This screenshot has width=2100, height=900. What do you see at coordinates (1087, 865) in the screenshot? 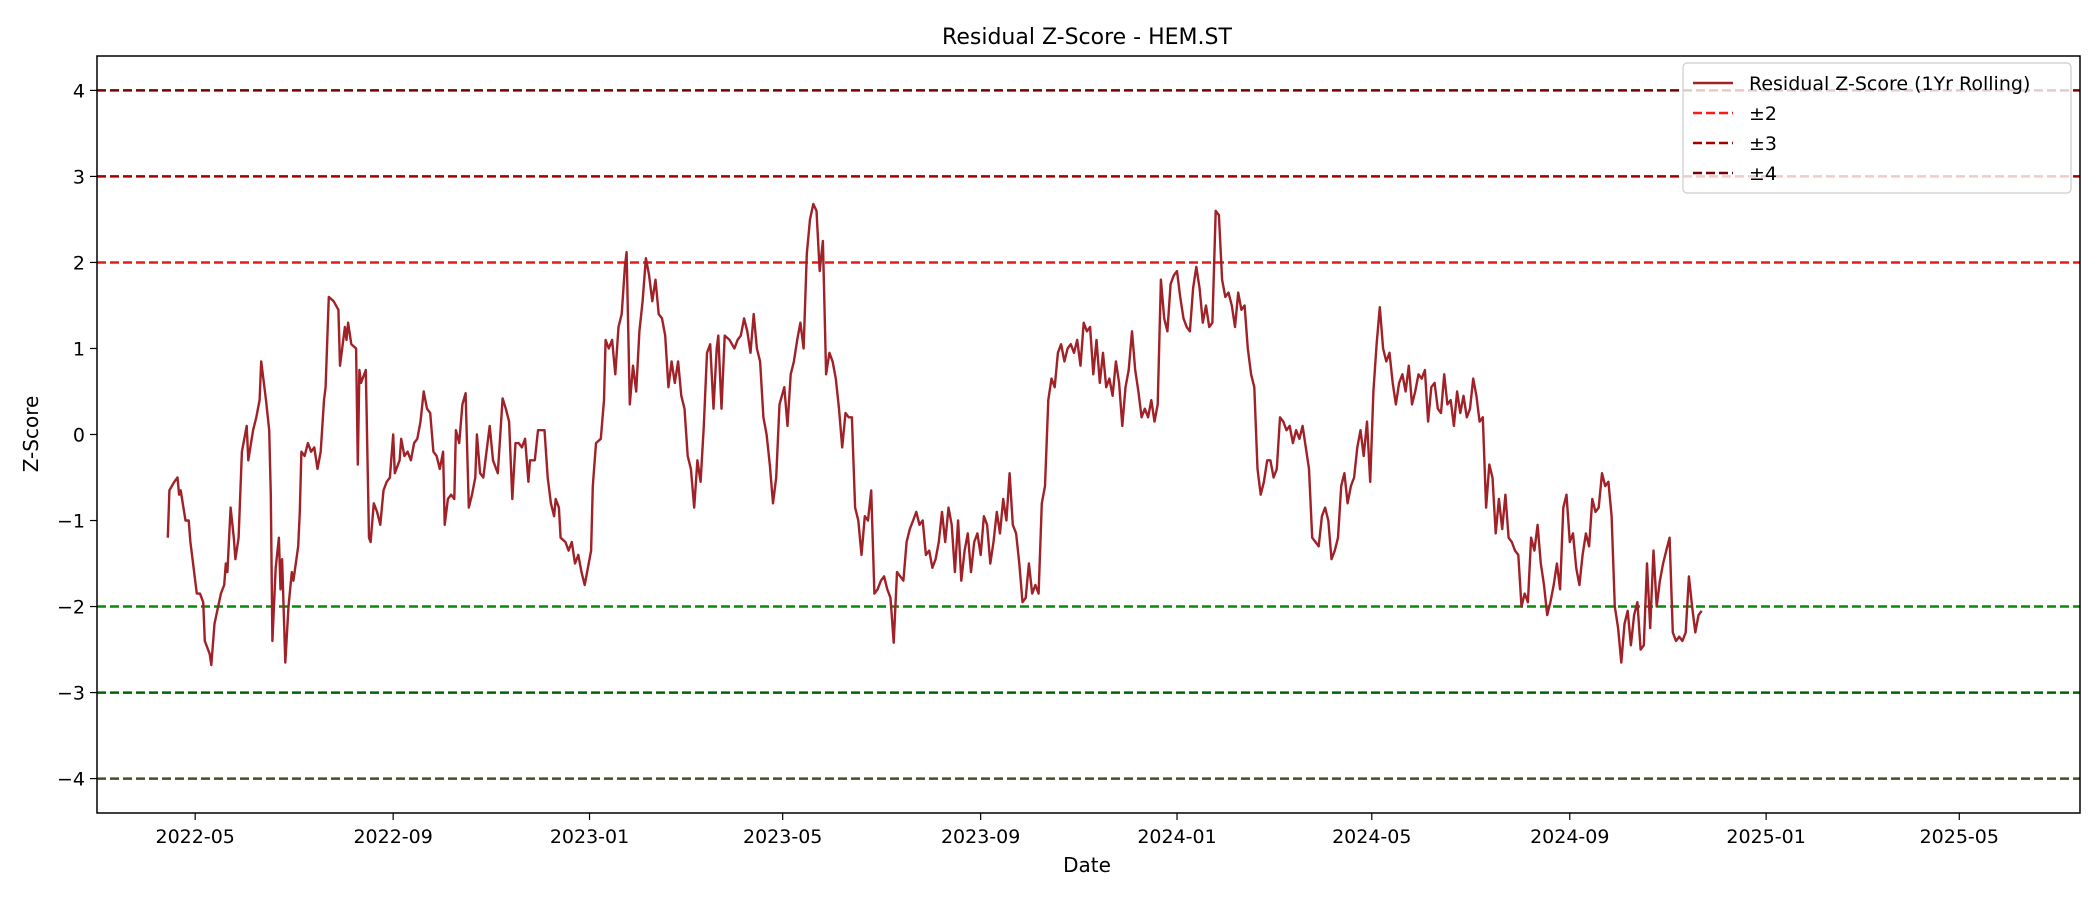
I see `x-axis-label: Date` at bounding box center [1087, 865].